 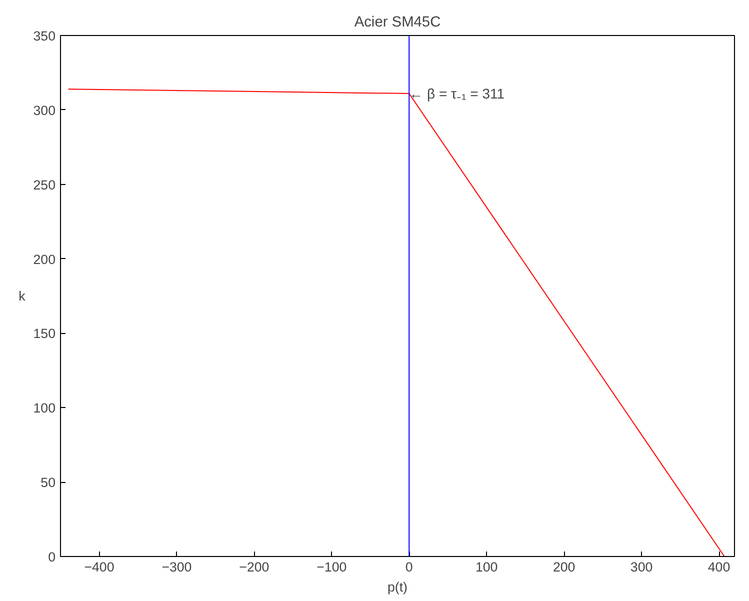 I want to click on chart-title: Acier SM45C, so click(x=398, y=22).